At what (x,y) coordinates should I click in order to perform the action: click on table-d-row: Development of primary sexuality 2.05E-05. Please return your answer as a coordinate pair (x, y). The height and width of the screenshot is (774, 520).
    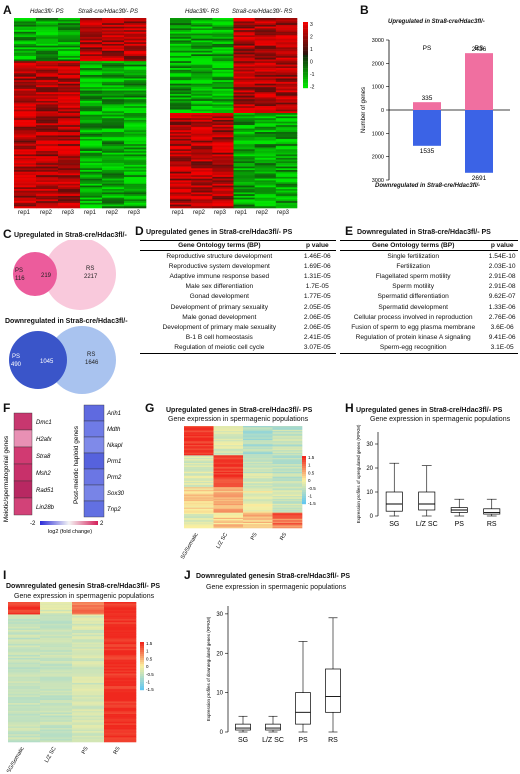
    Looking at the image, I should click on (238, 307).